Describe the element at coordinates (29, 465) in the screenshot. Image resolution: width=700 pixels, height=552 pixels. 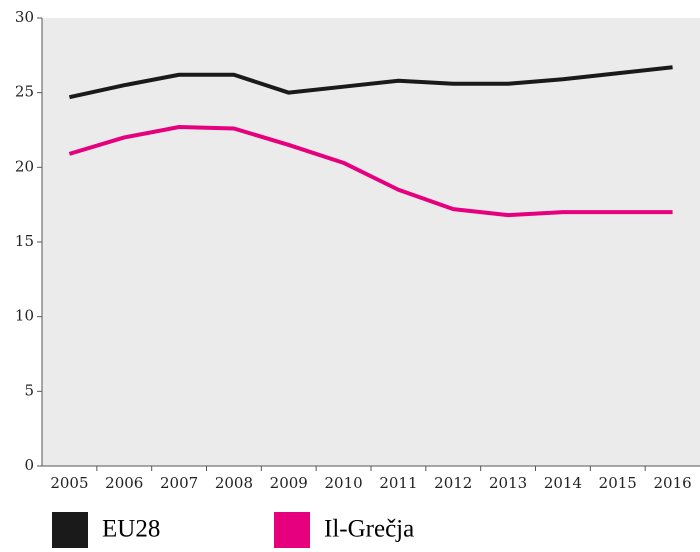
I see `y-tick-label: 0` at that location.